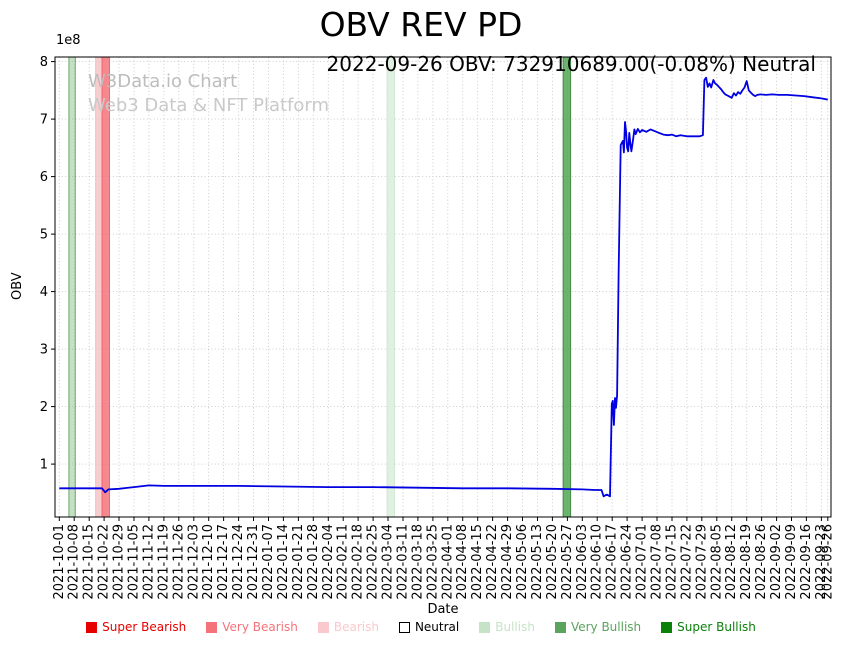 Image resolution: width=842 pixels, height=646 pixels. Describe the element at coordinates (44, 120) in the screenshot. I see `y-tick-label: 7` at that location.